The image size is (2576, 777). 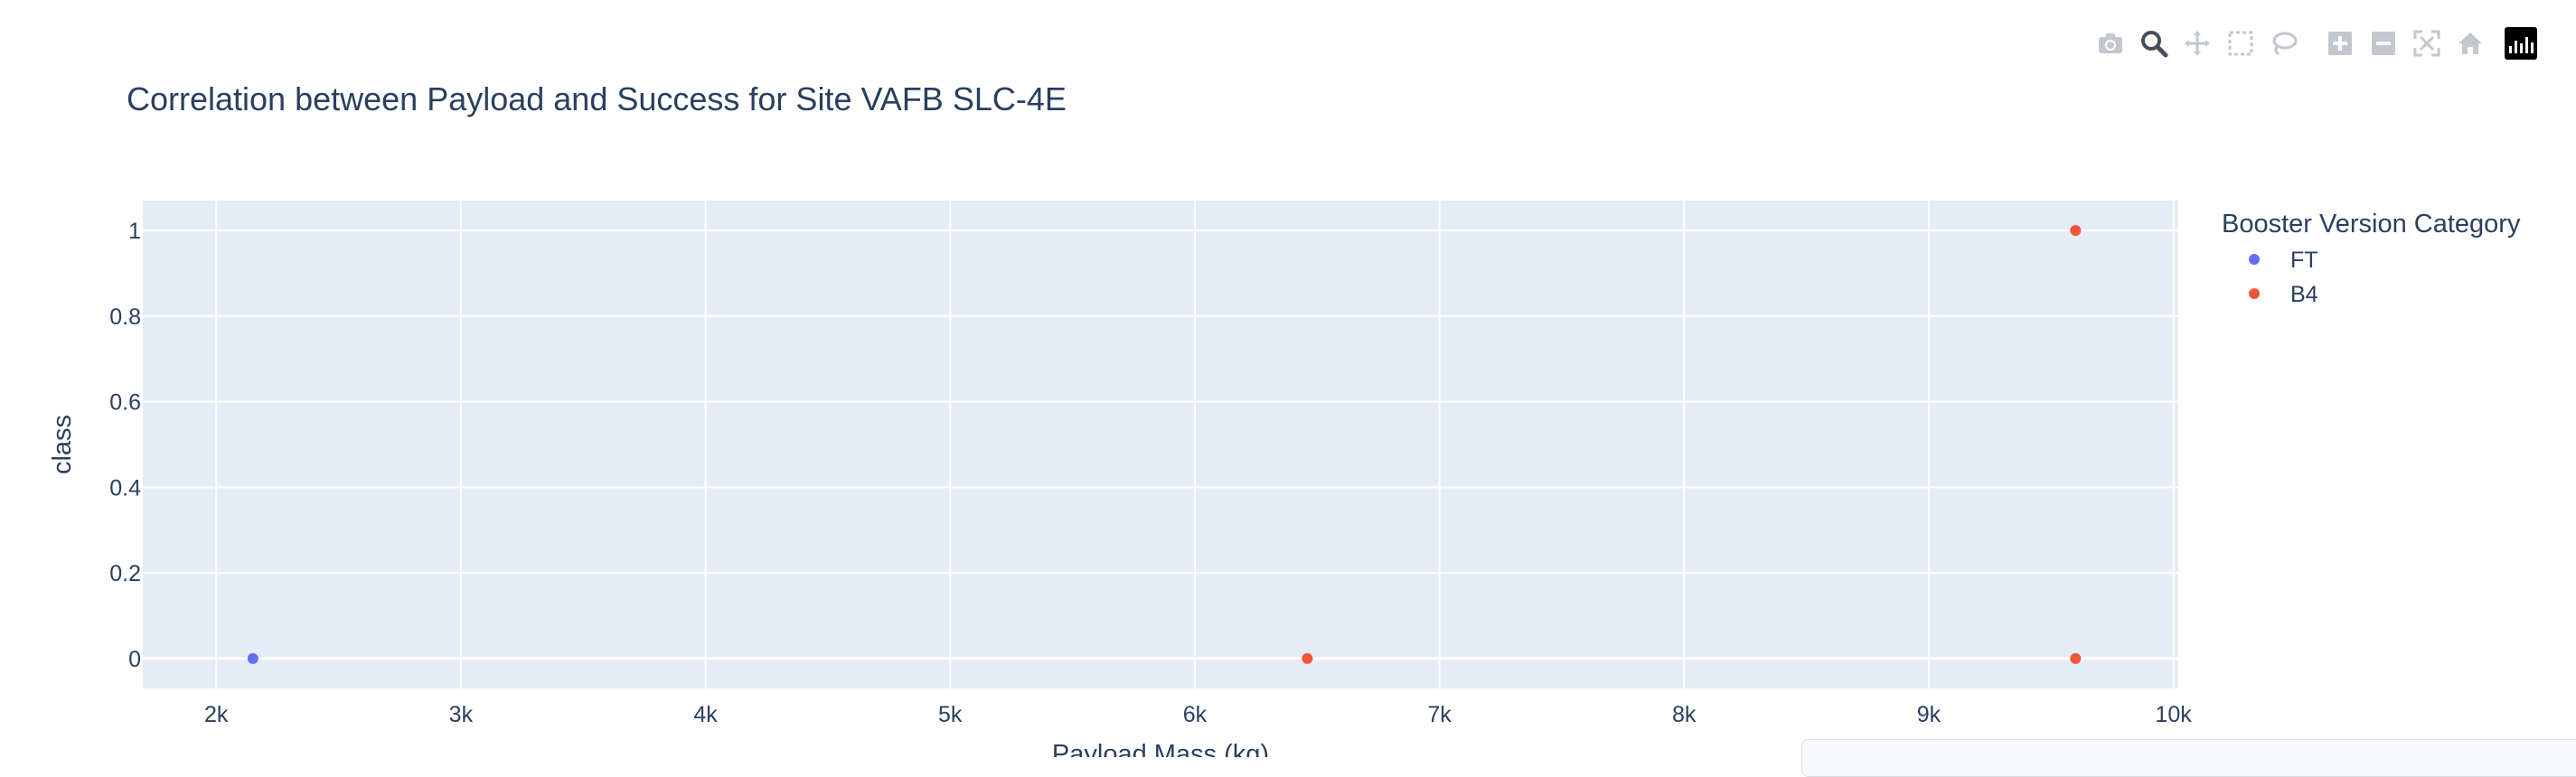 What do you see at coordinates (2284, 294) in the screenshot?
I see `legend-item-b4: B4` at bounding box center [2284, 294].